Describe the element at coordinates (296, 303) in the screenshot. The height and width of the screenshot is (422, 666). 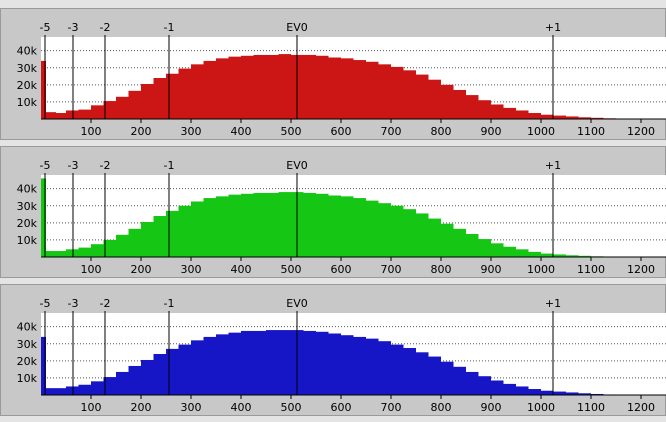
I see `ev-label: EV0` at that location.